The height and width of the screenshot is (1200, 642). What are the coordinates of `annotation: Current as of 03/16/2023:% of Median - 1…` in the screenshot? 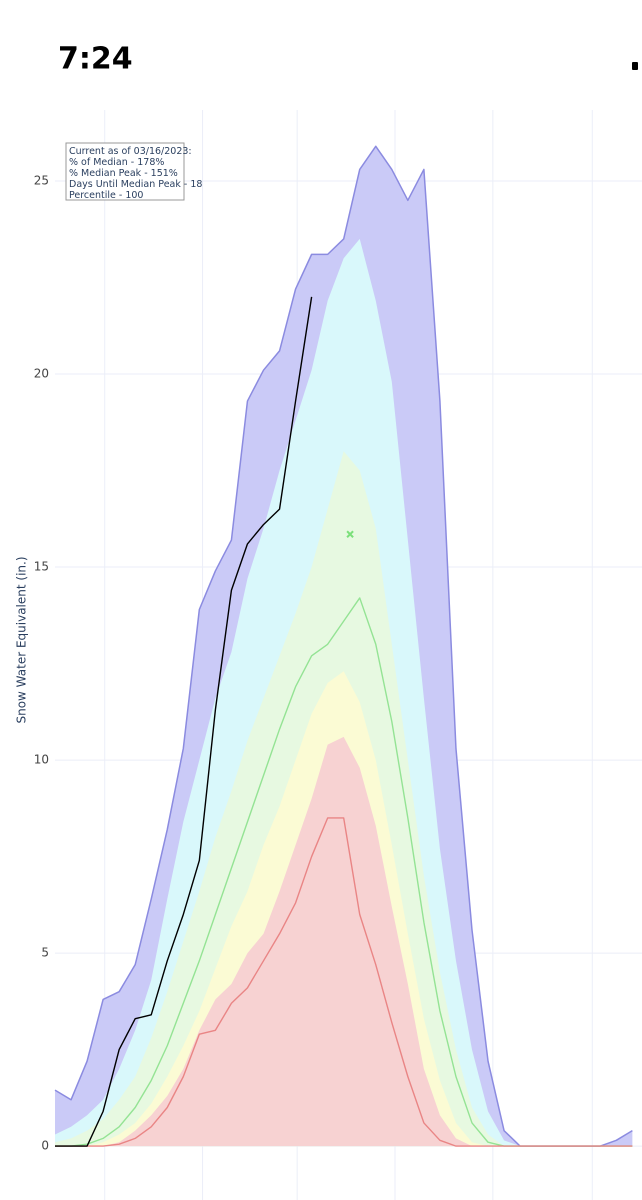 It's located at (133, 171).